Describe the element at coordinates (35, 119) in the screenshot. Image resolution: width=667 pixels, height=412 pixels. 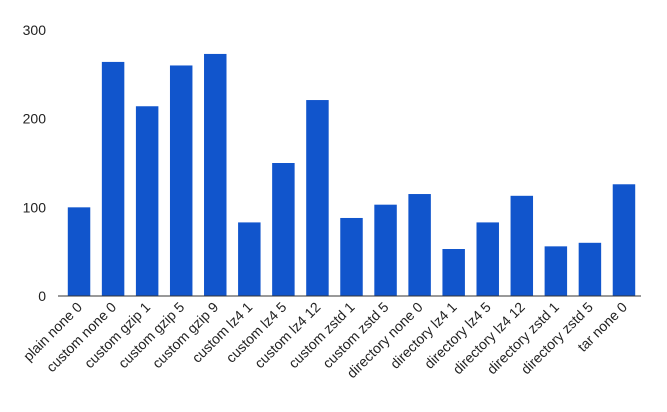
I see `y-tick-label: 200` at that location.